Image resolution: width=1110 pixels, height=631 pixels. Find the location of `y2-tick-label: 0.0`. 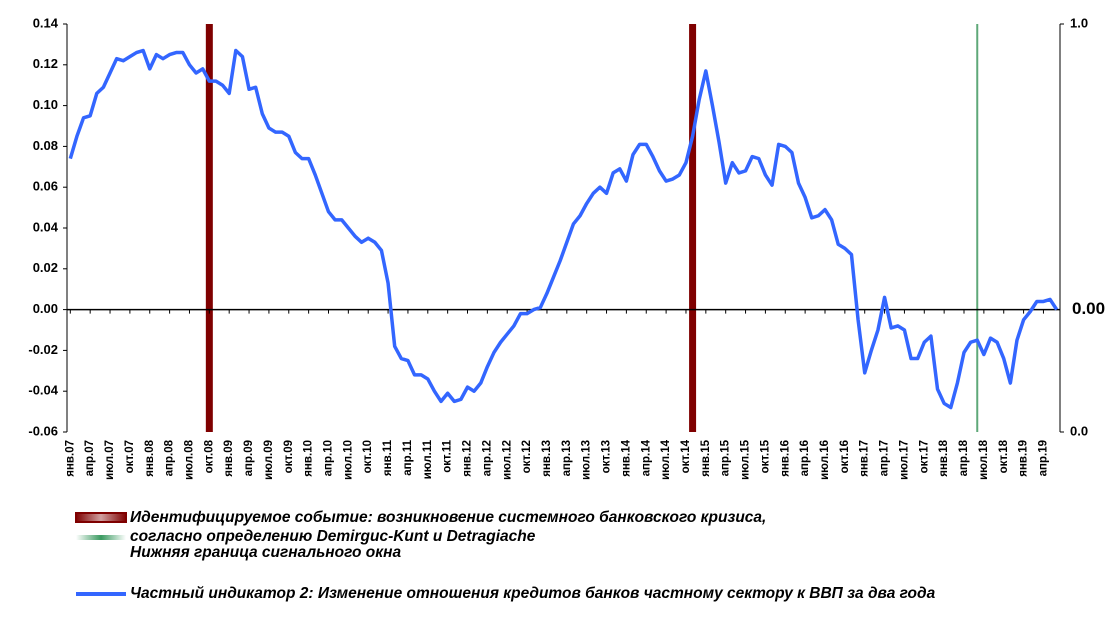

y2-tick-label: 0.0 is located at coordinates (1079, 430).